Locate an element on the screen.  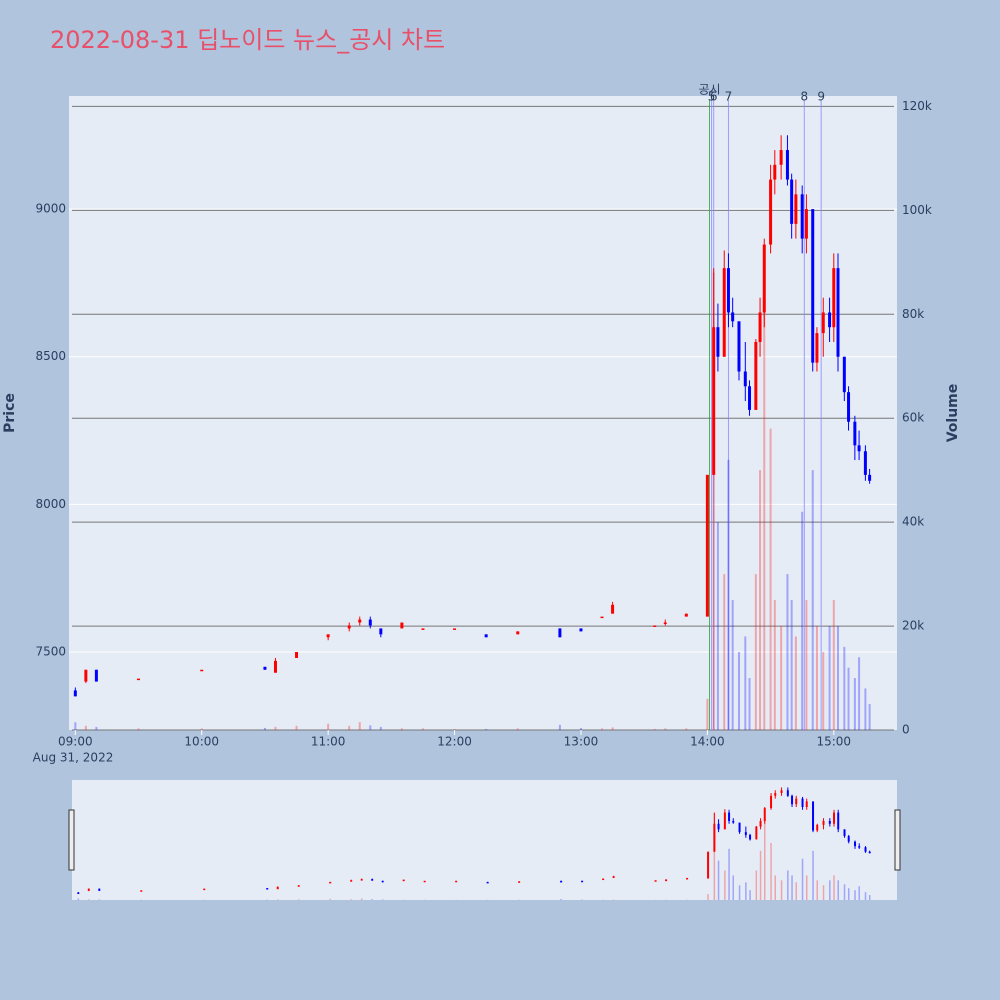
y2-tick-label: 40k is located at coordinates (913, 522).